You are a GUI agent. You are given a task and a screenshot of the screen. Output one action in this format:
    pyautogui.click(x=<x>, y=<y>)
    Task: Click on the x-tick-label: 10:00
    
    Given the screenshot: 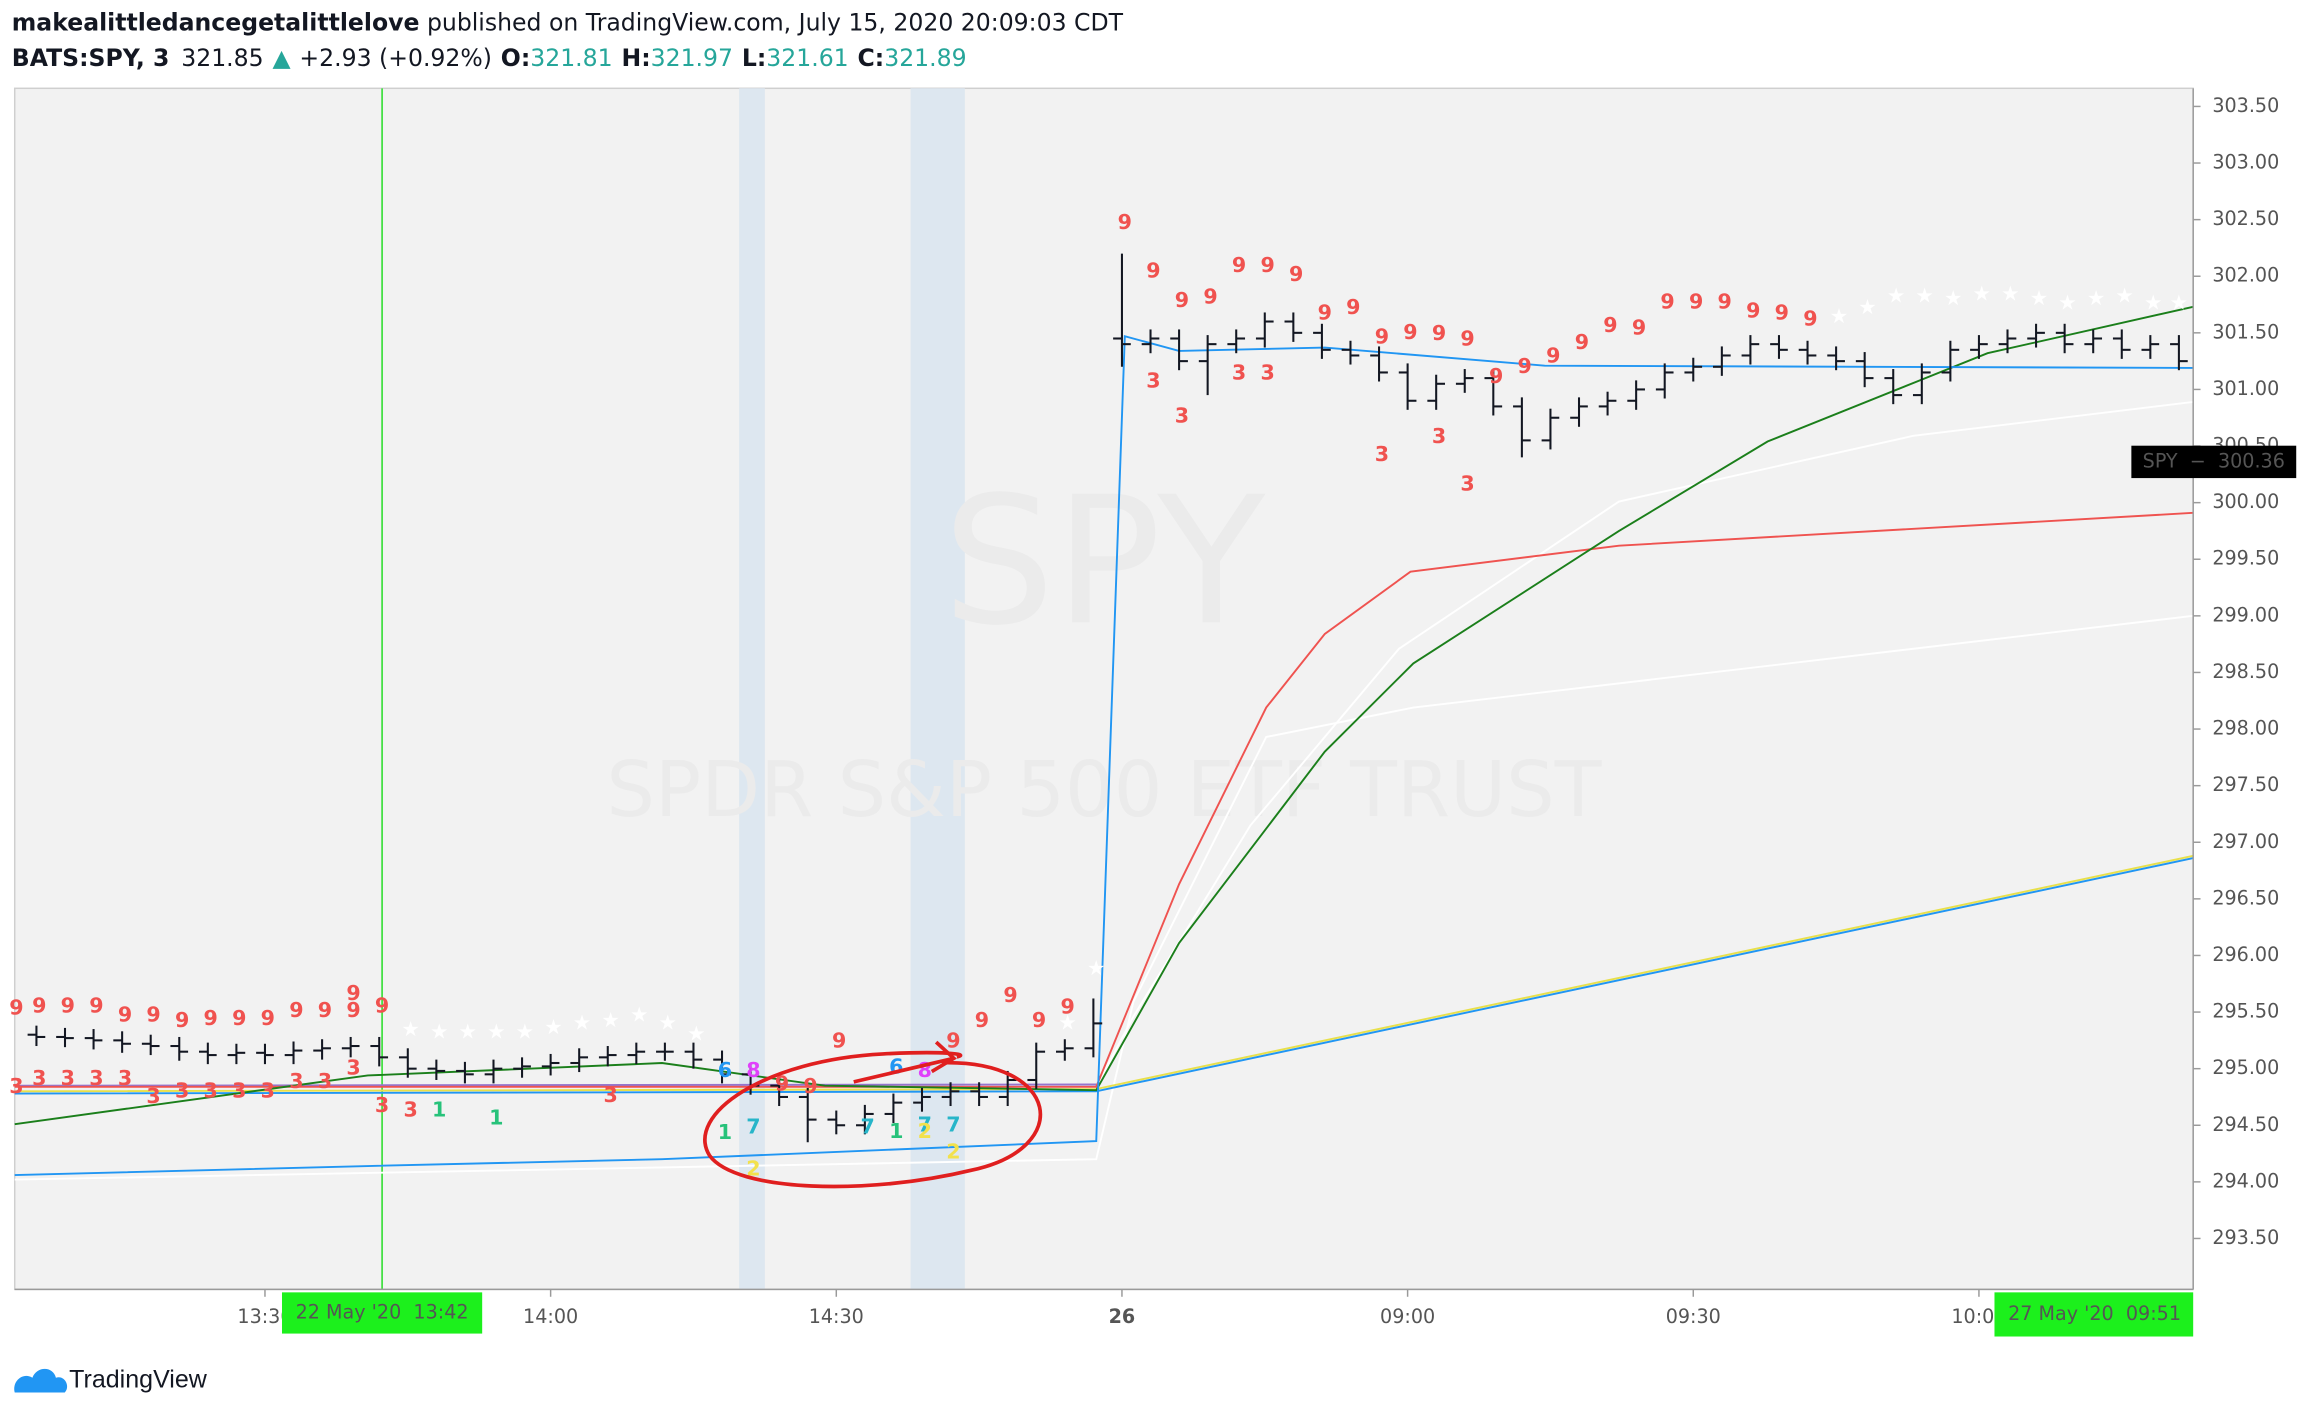 What is the action you would take?
    pyautogui.click(x=1978, y=1316)
    